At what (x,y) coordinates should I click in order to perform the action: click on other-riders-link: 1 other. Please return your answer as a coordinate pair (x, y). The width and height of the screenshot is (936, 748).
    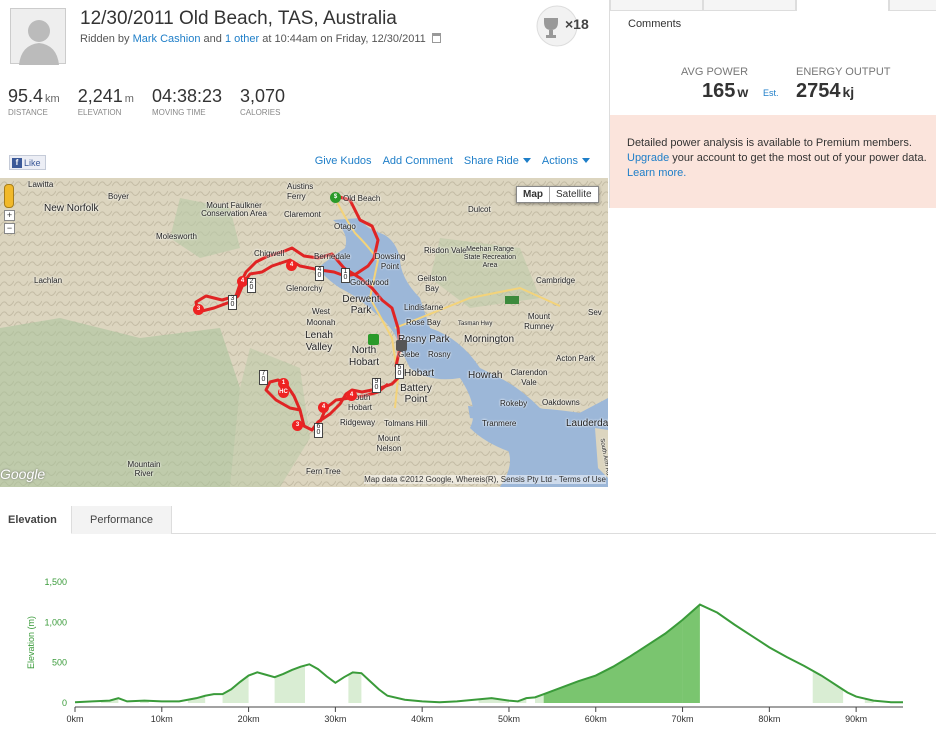
    Looking at the image, I should click on (242, 39).